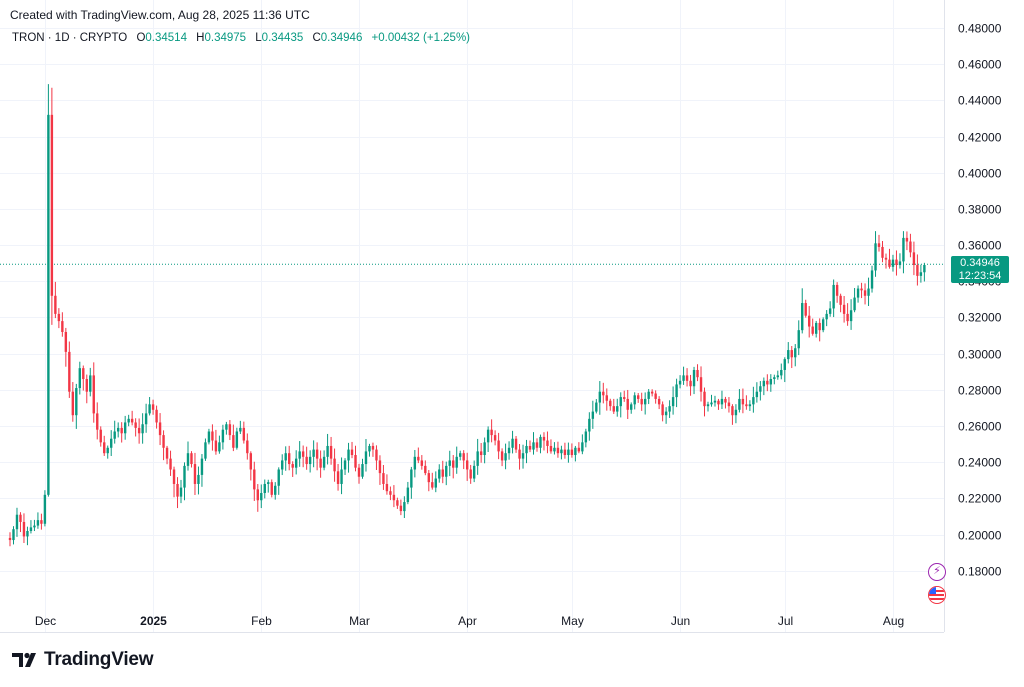 The image size is (1024, 687). Describe the element at coordinates (261, 621) in the screenshot. I see `time-tick-label: Feb` at that location.